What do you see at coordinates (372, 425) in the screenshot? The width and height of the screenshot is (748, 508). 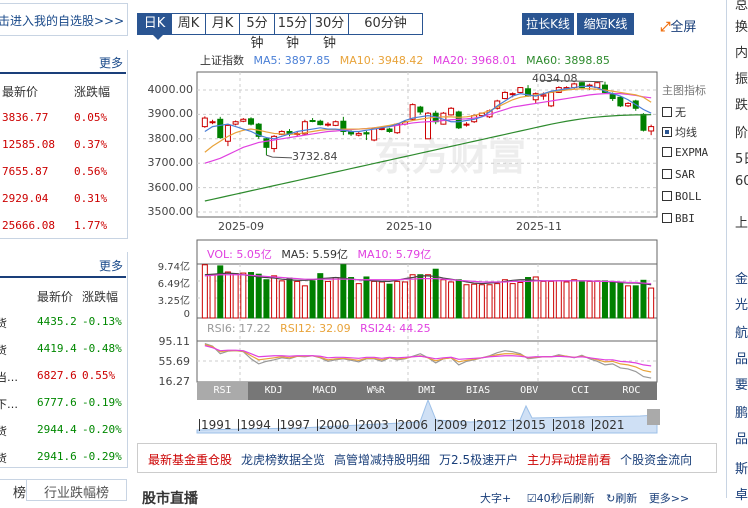 I see `timeline-year: 2003` at bounding box center [372, 425].